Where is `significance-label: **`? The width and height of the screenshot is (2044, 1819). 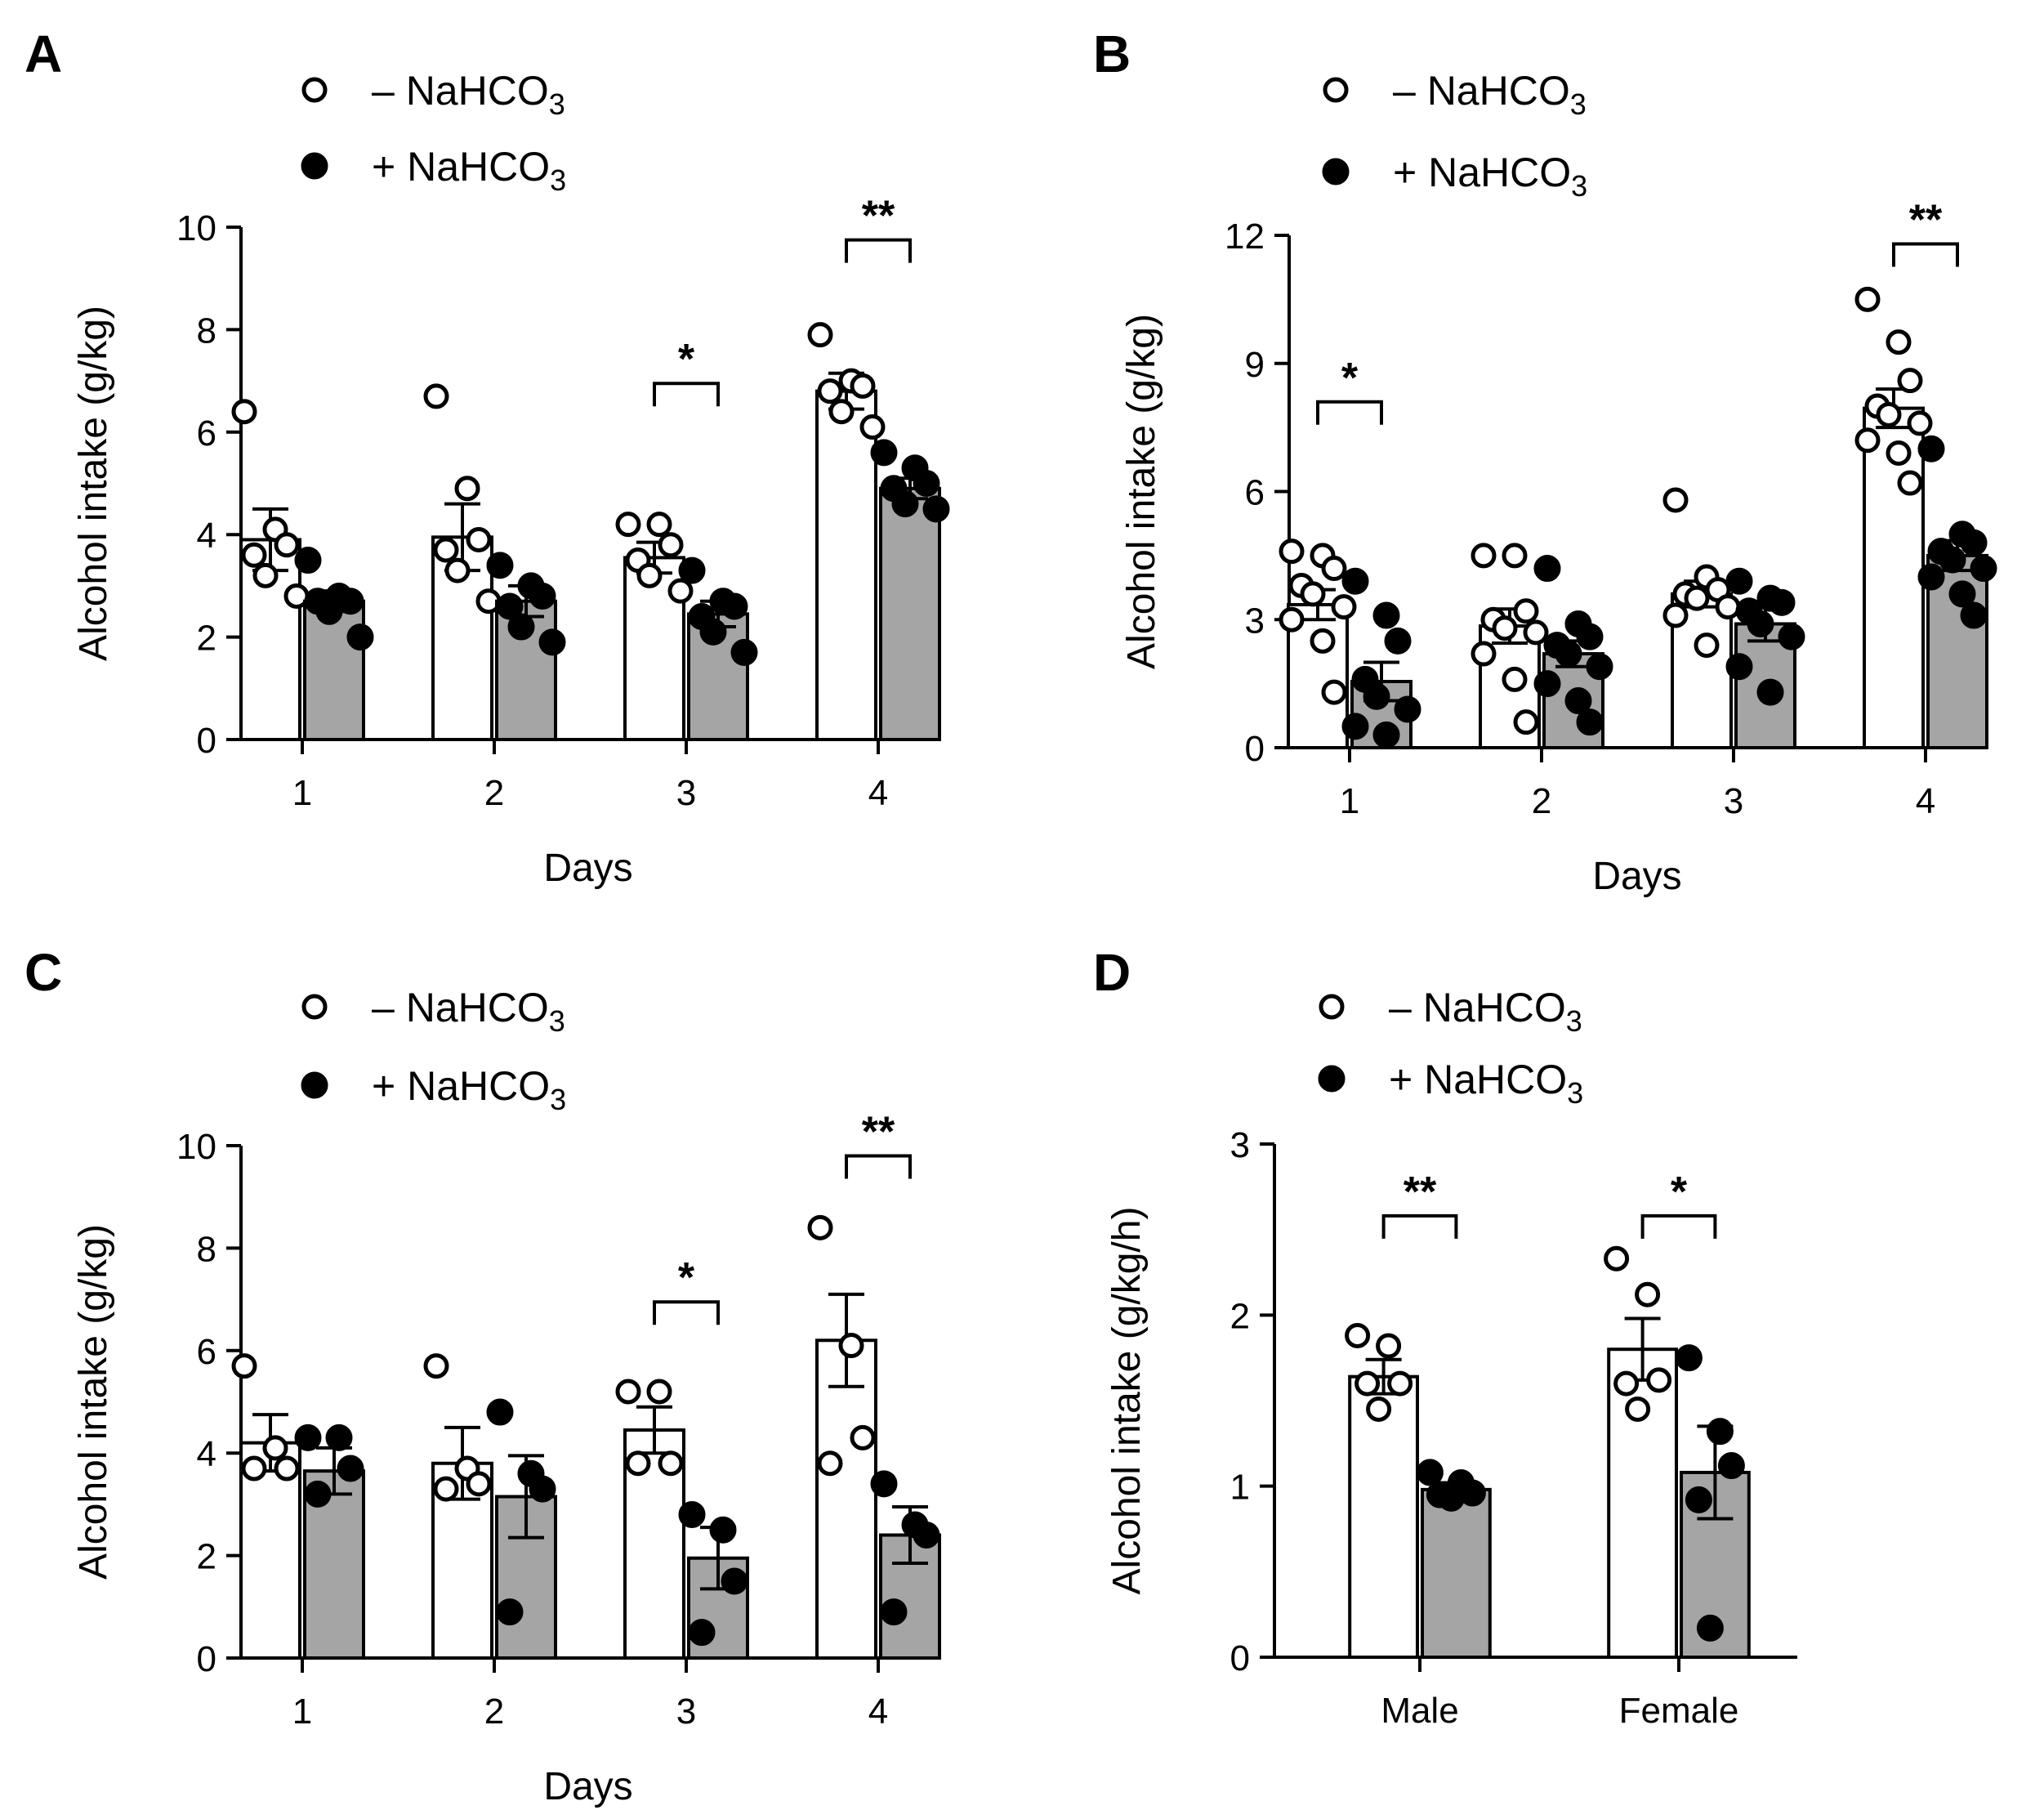 significance-label: ** is located at coordinates (878, 1132).